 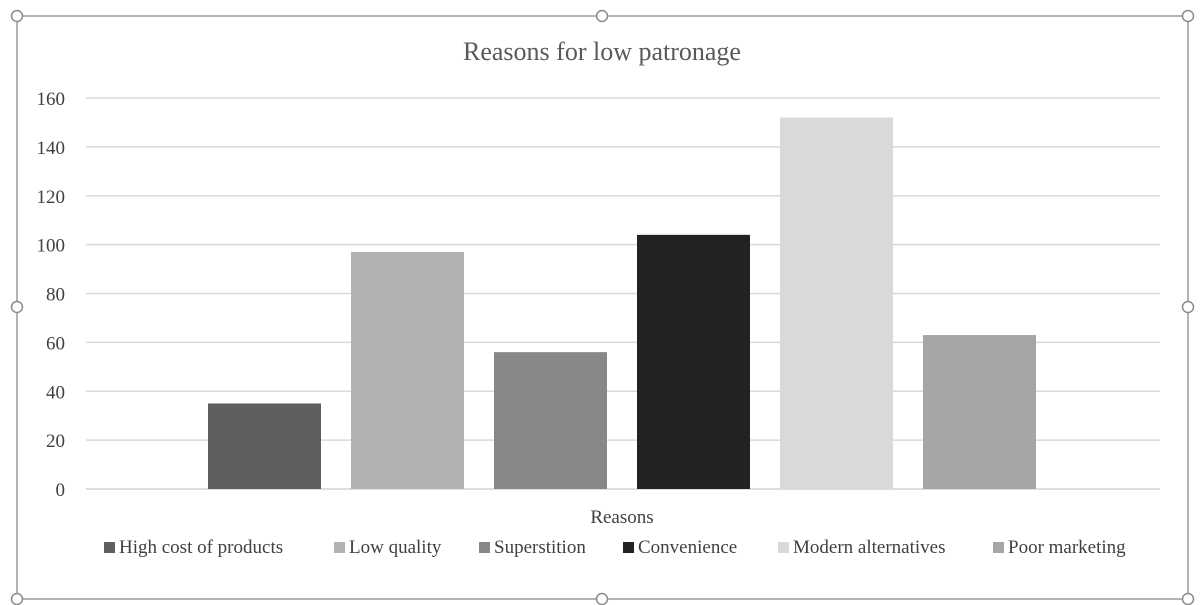 What do you see at coordinates (621, 517) in the screenshot?
I see `x-axis-label: Reasons` at bounding box center [621, 517].